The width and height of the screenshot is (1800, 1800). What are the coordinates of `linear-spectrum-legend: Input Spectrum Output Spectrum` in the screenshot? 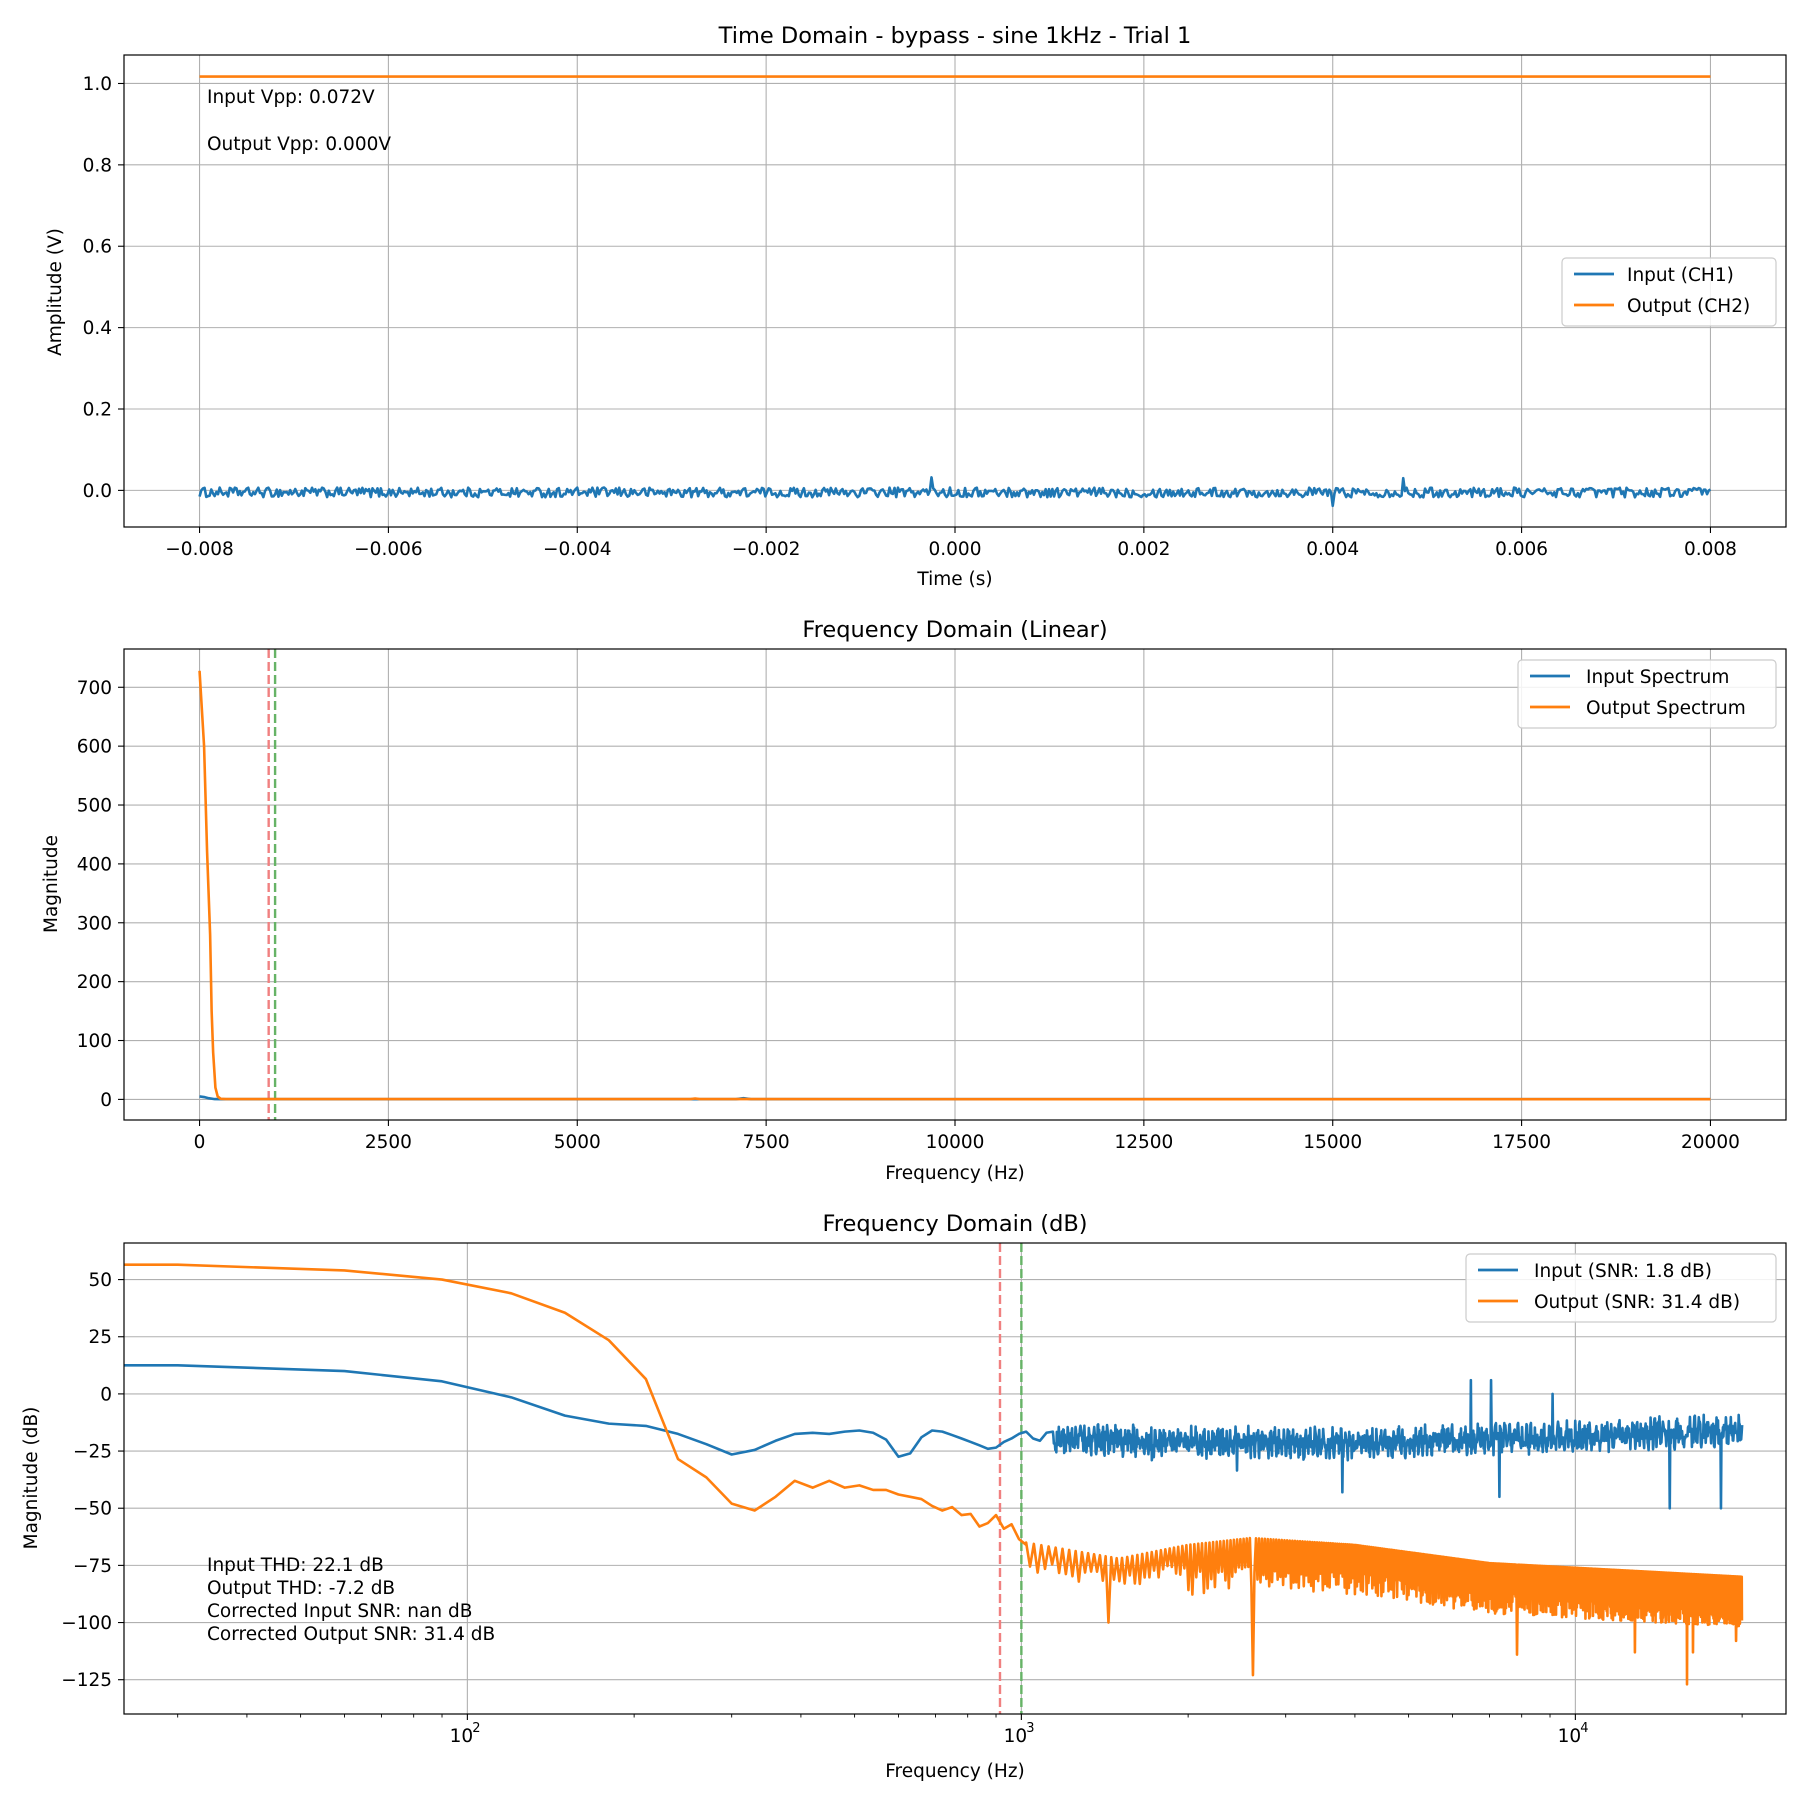 It's located at (1647, 694).